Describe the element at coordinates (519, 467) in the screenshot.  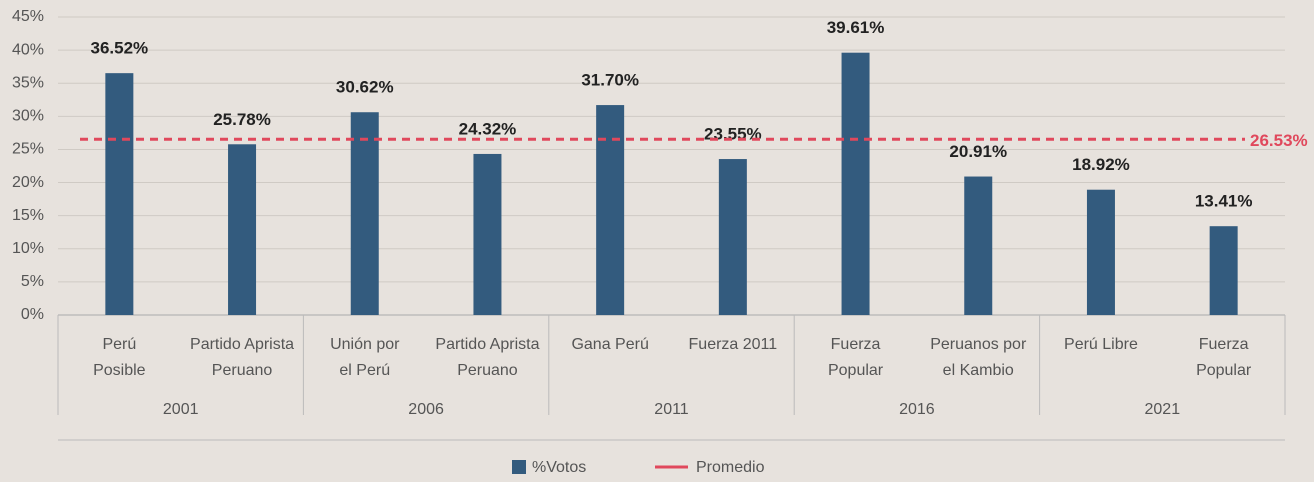
I see `legend-swatch` at that location.